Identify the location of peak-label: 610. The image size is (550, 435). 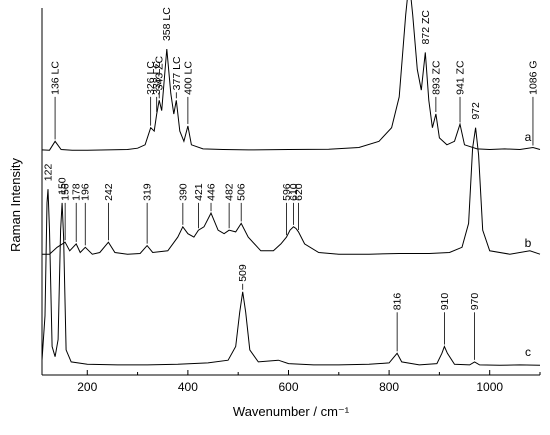
(294, 192).